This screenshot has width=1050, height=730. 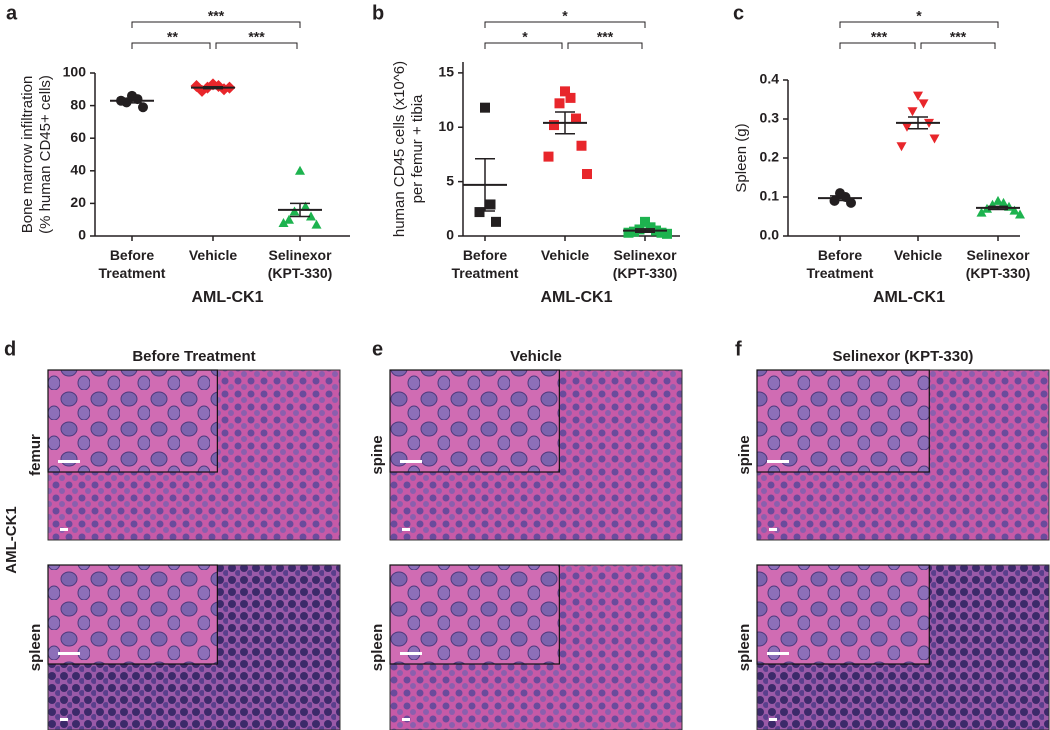 What do you see at coordinates (78, 202) in the screenshot?
I see `y-tick-label: 20` at bounding box center [78, 202].